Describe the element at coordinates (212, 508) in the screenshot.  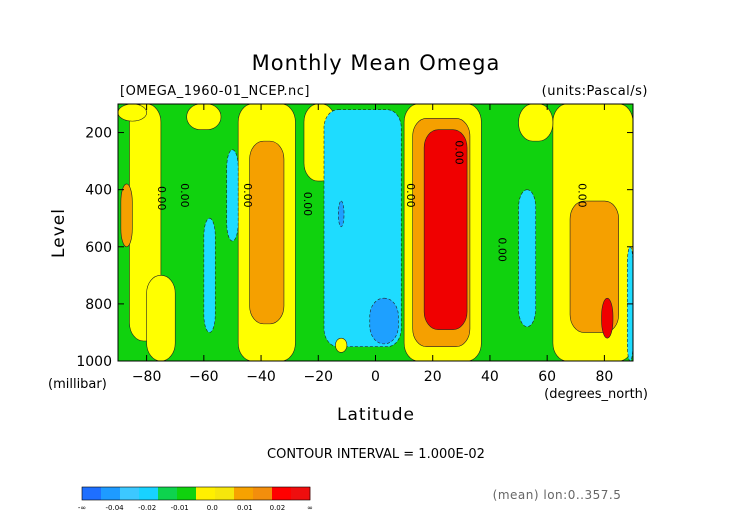
I see `colorbar-label-4: 0.0` at that location.